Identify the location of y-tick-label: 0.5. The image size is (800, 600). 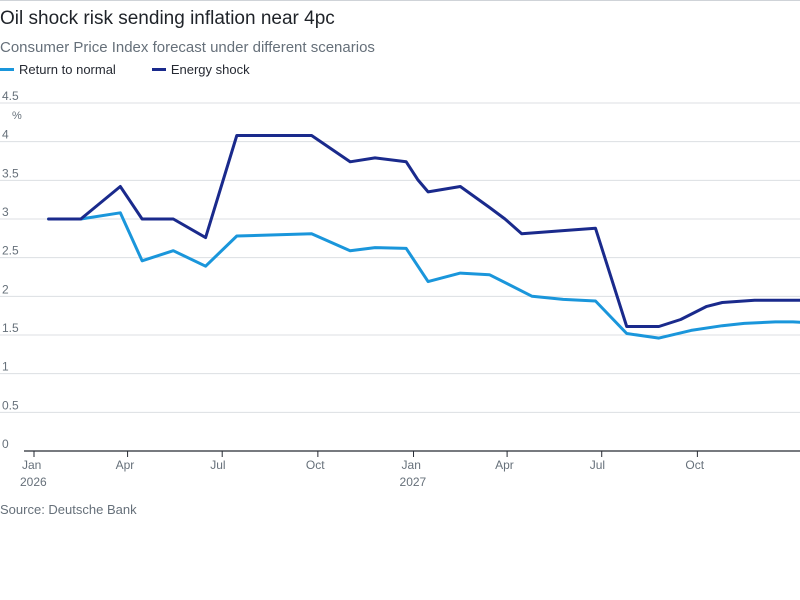
(10, 405).